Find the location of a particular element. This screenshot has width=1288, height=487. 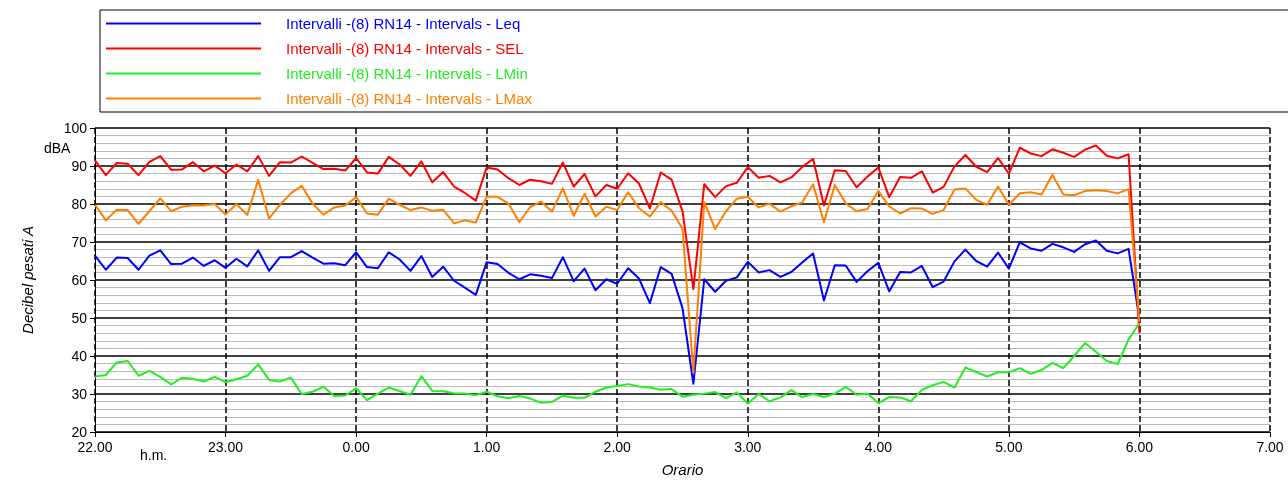

x-tick-label: 7.00 is located at coordinates (1270, 447).